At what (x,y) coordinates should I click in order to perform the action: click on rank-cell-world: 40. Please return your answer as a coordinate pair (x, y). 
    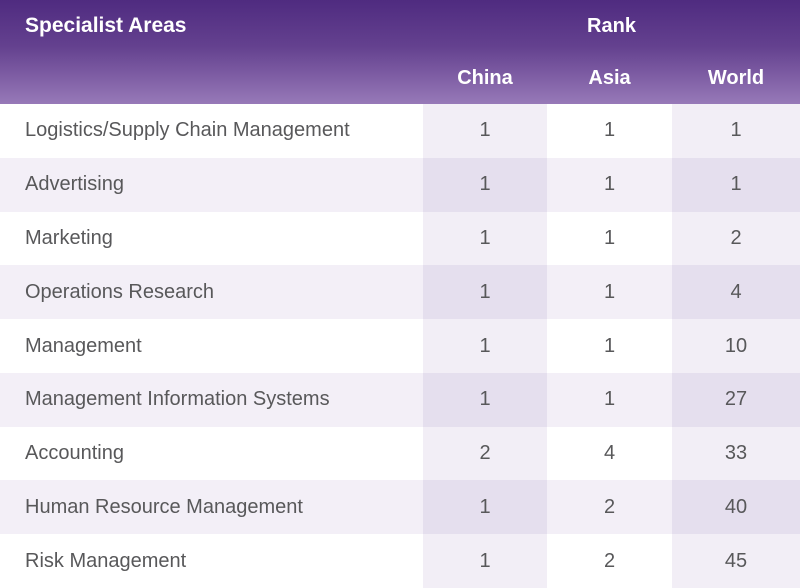
    Looking at the image, I should click on (736, 507).